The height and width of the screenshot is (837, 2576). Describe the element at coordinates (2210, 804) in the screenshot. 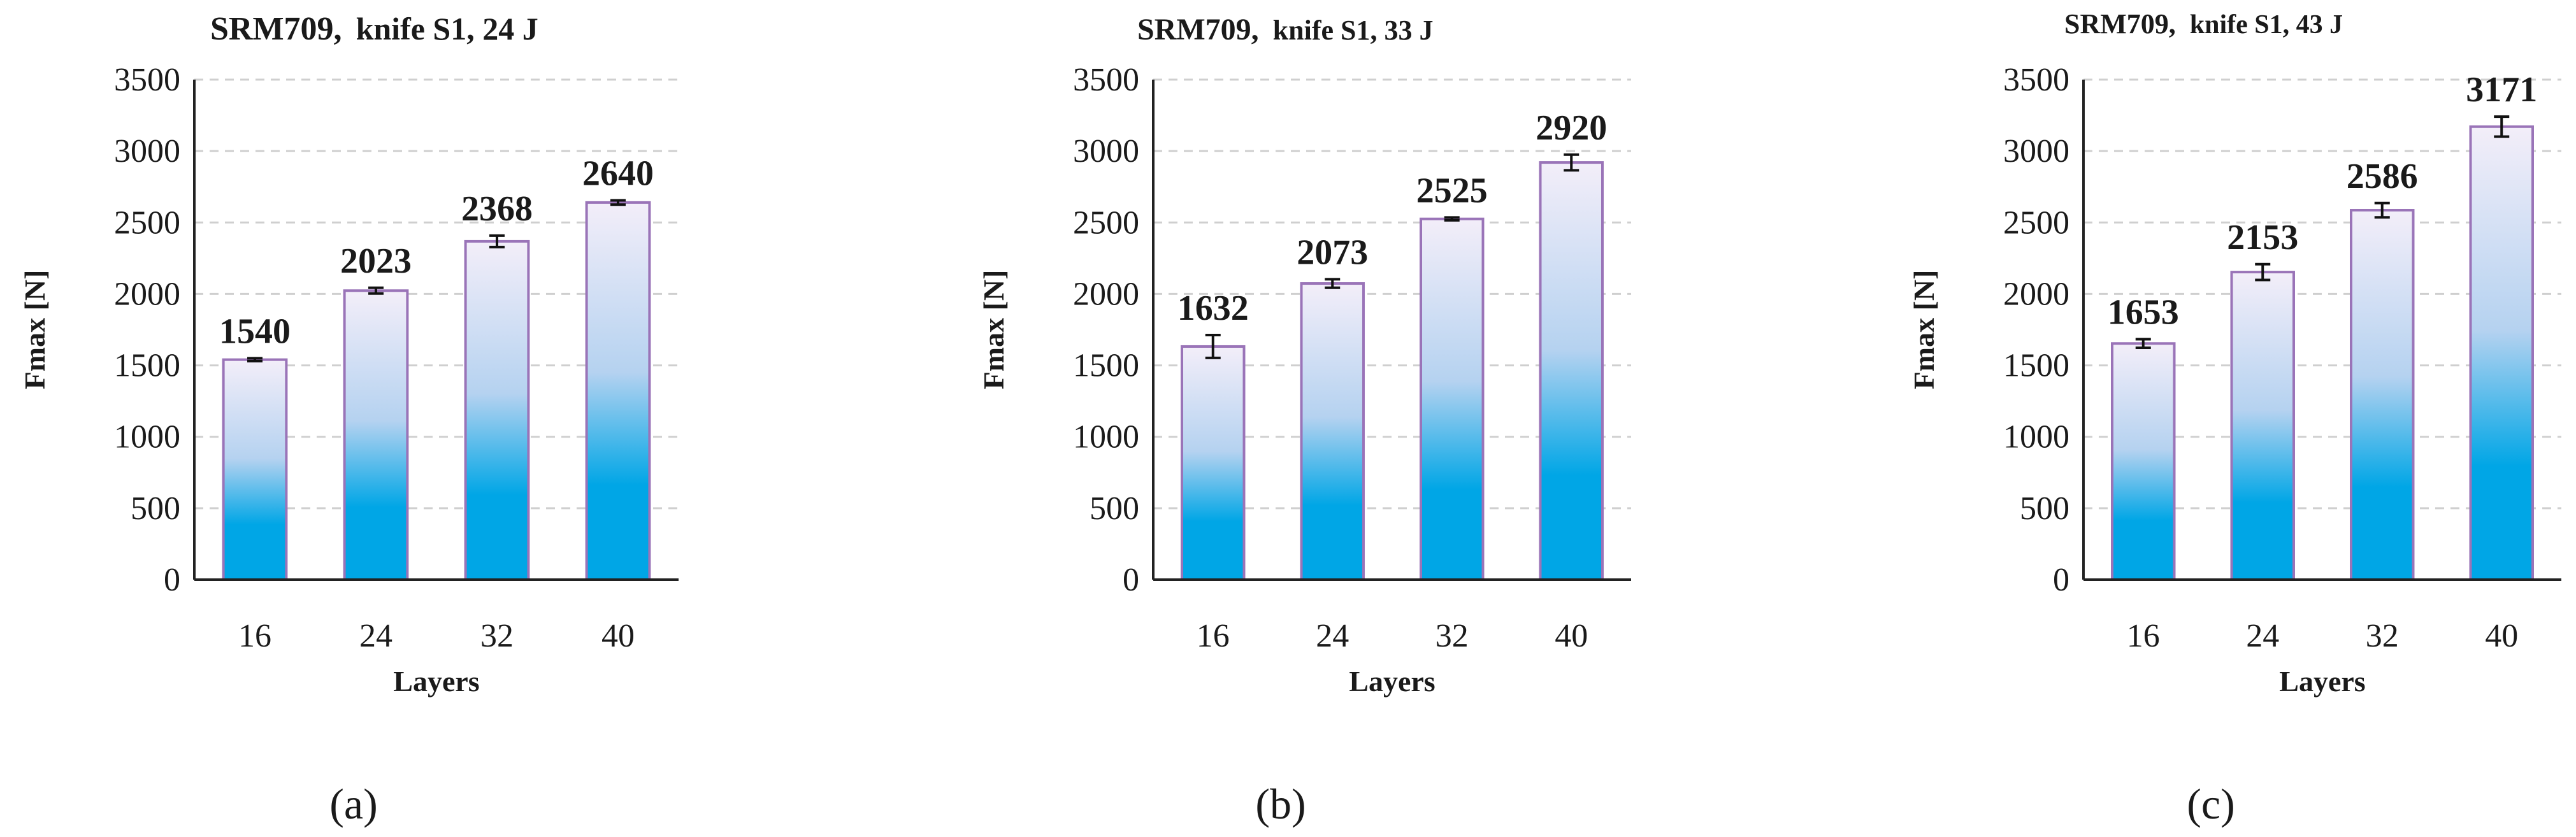

I see `panel-label: (c)` at that location.